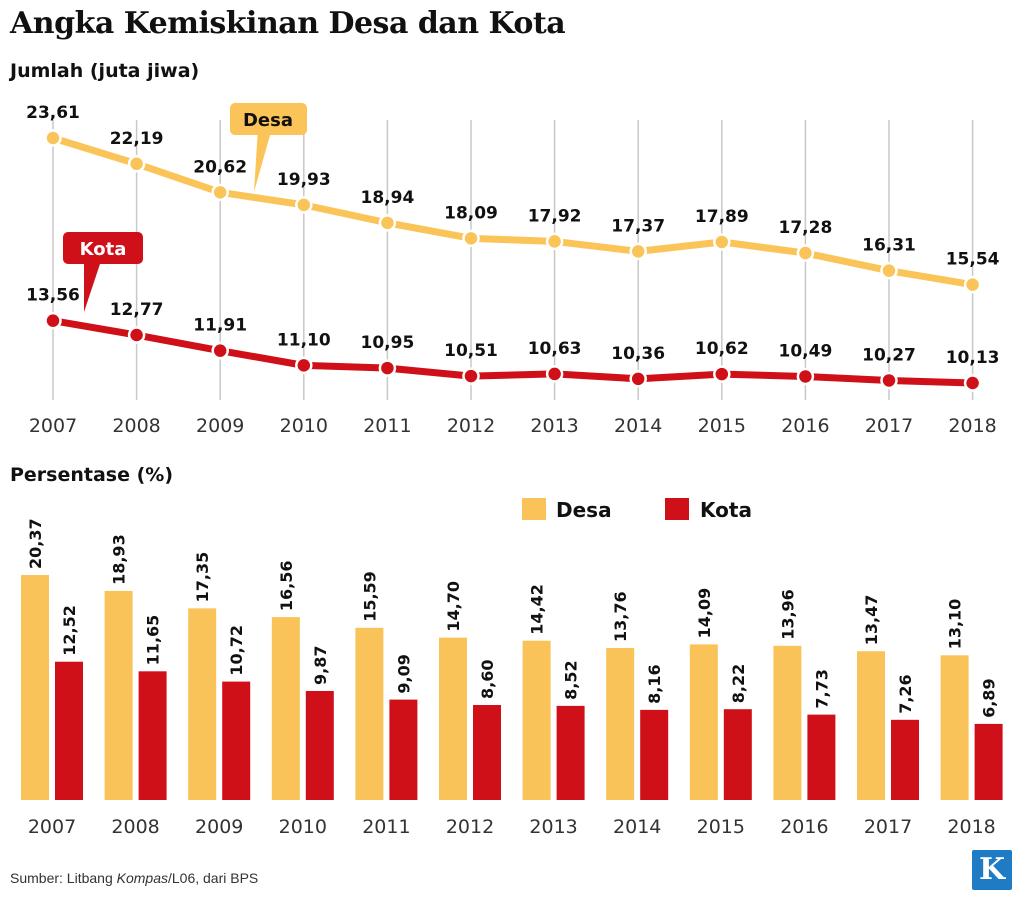  I want to click on bar-label-desa-2012: 14,70, so click(453, 606).